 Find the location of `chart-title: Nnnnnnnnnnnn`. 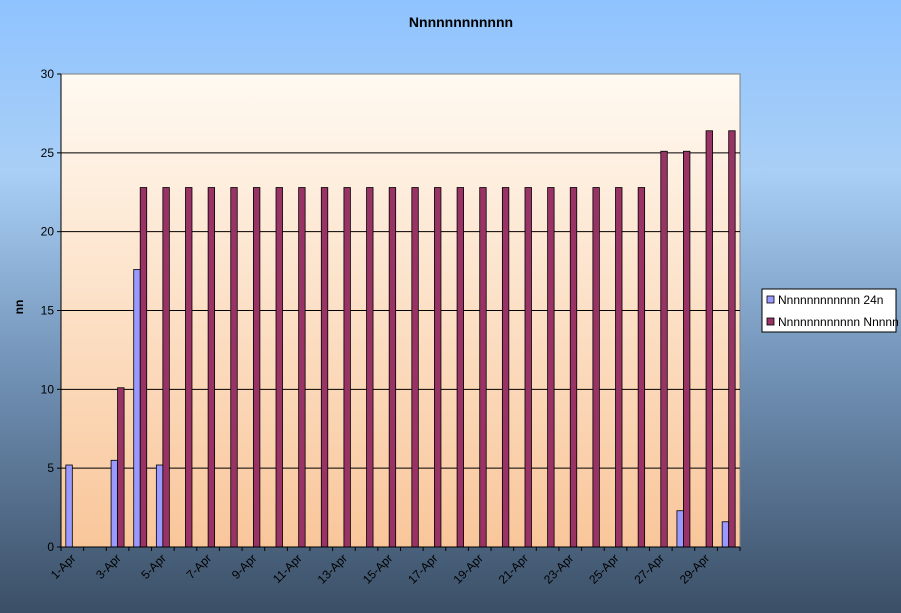

chart-title: Nnnnnnnnnnnn is located at coordinates (461, 22).